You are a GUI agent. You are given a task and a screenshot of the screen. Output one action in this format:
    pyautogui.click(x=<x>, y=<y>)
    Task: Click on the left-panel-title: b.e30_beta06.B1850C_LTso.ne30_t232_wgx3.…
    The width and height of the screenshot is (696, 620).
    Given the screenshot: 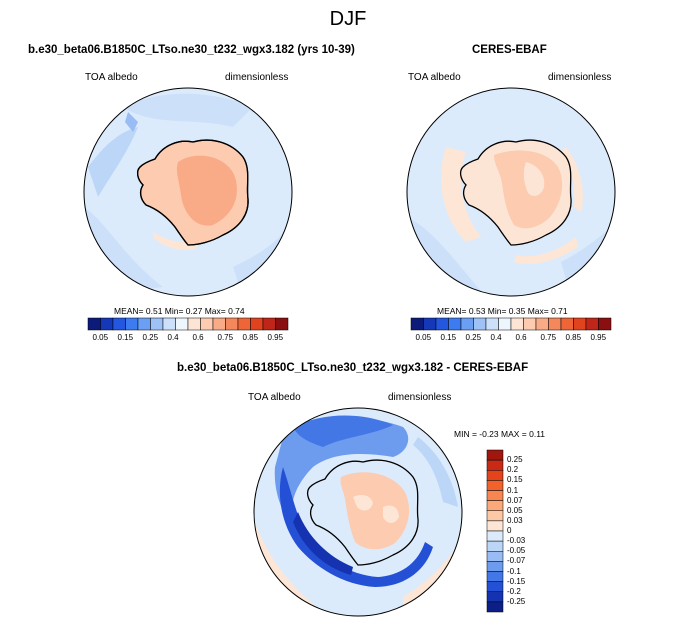 What is the action you would take?
    pyautogui.click(x=191, y=50)
    